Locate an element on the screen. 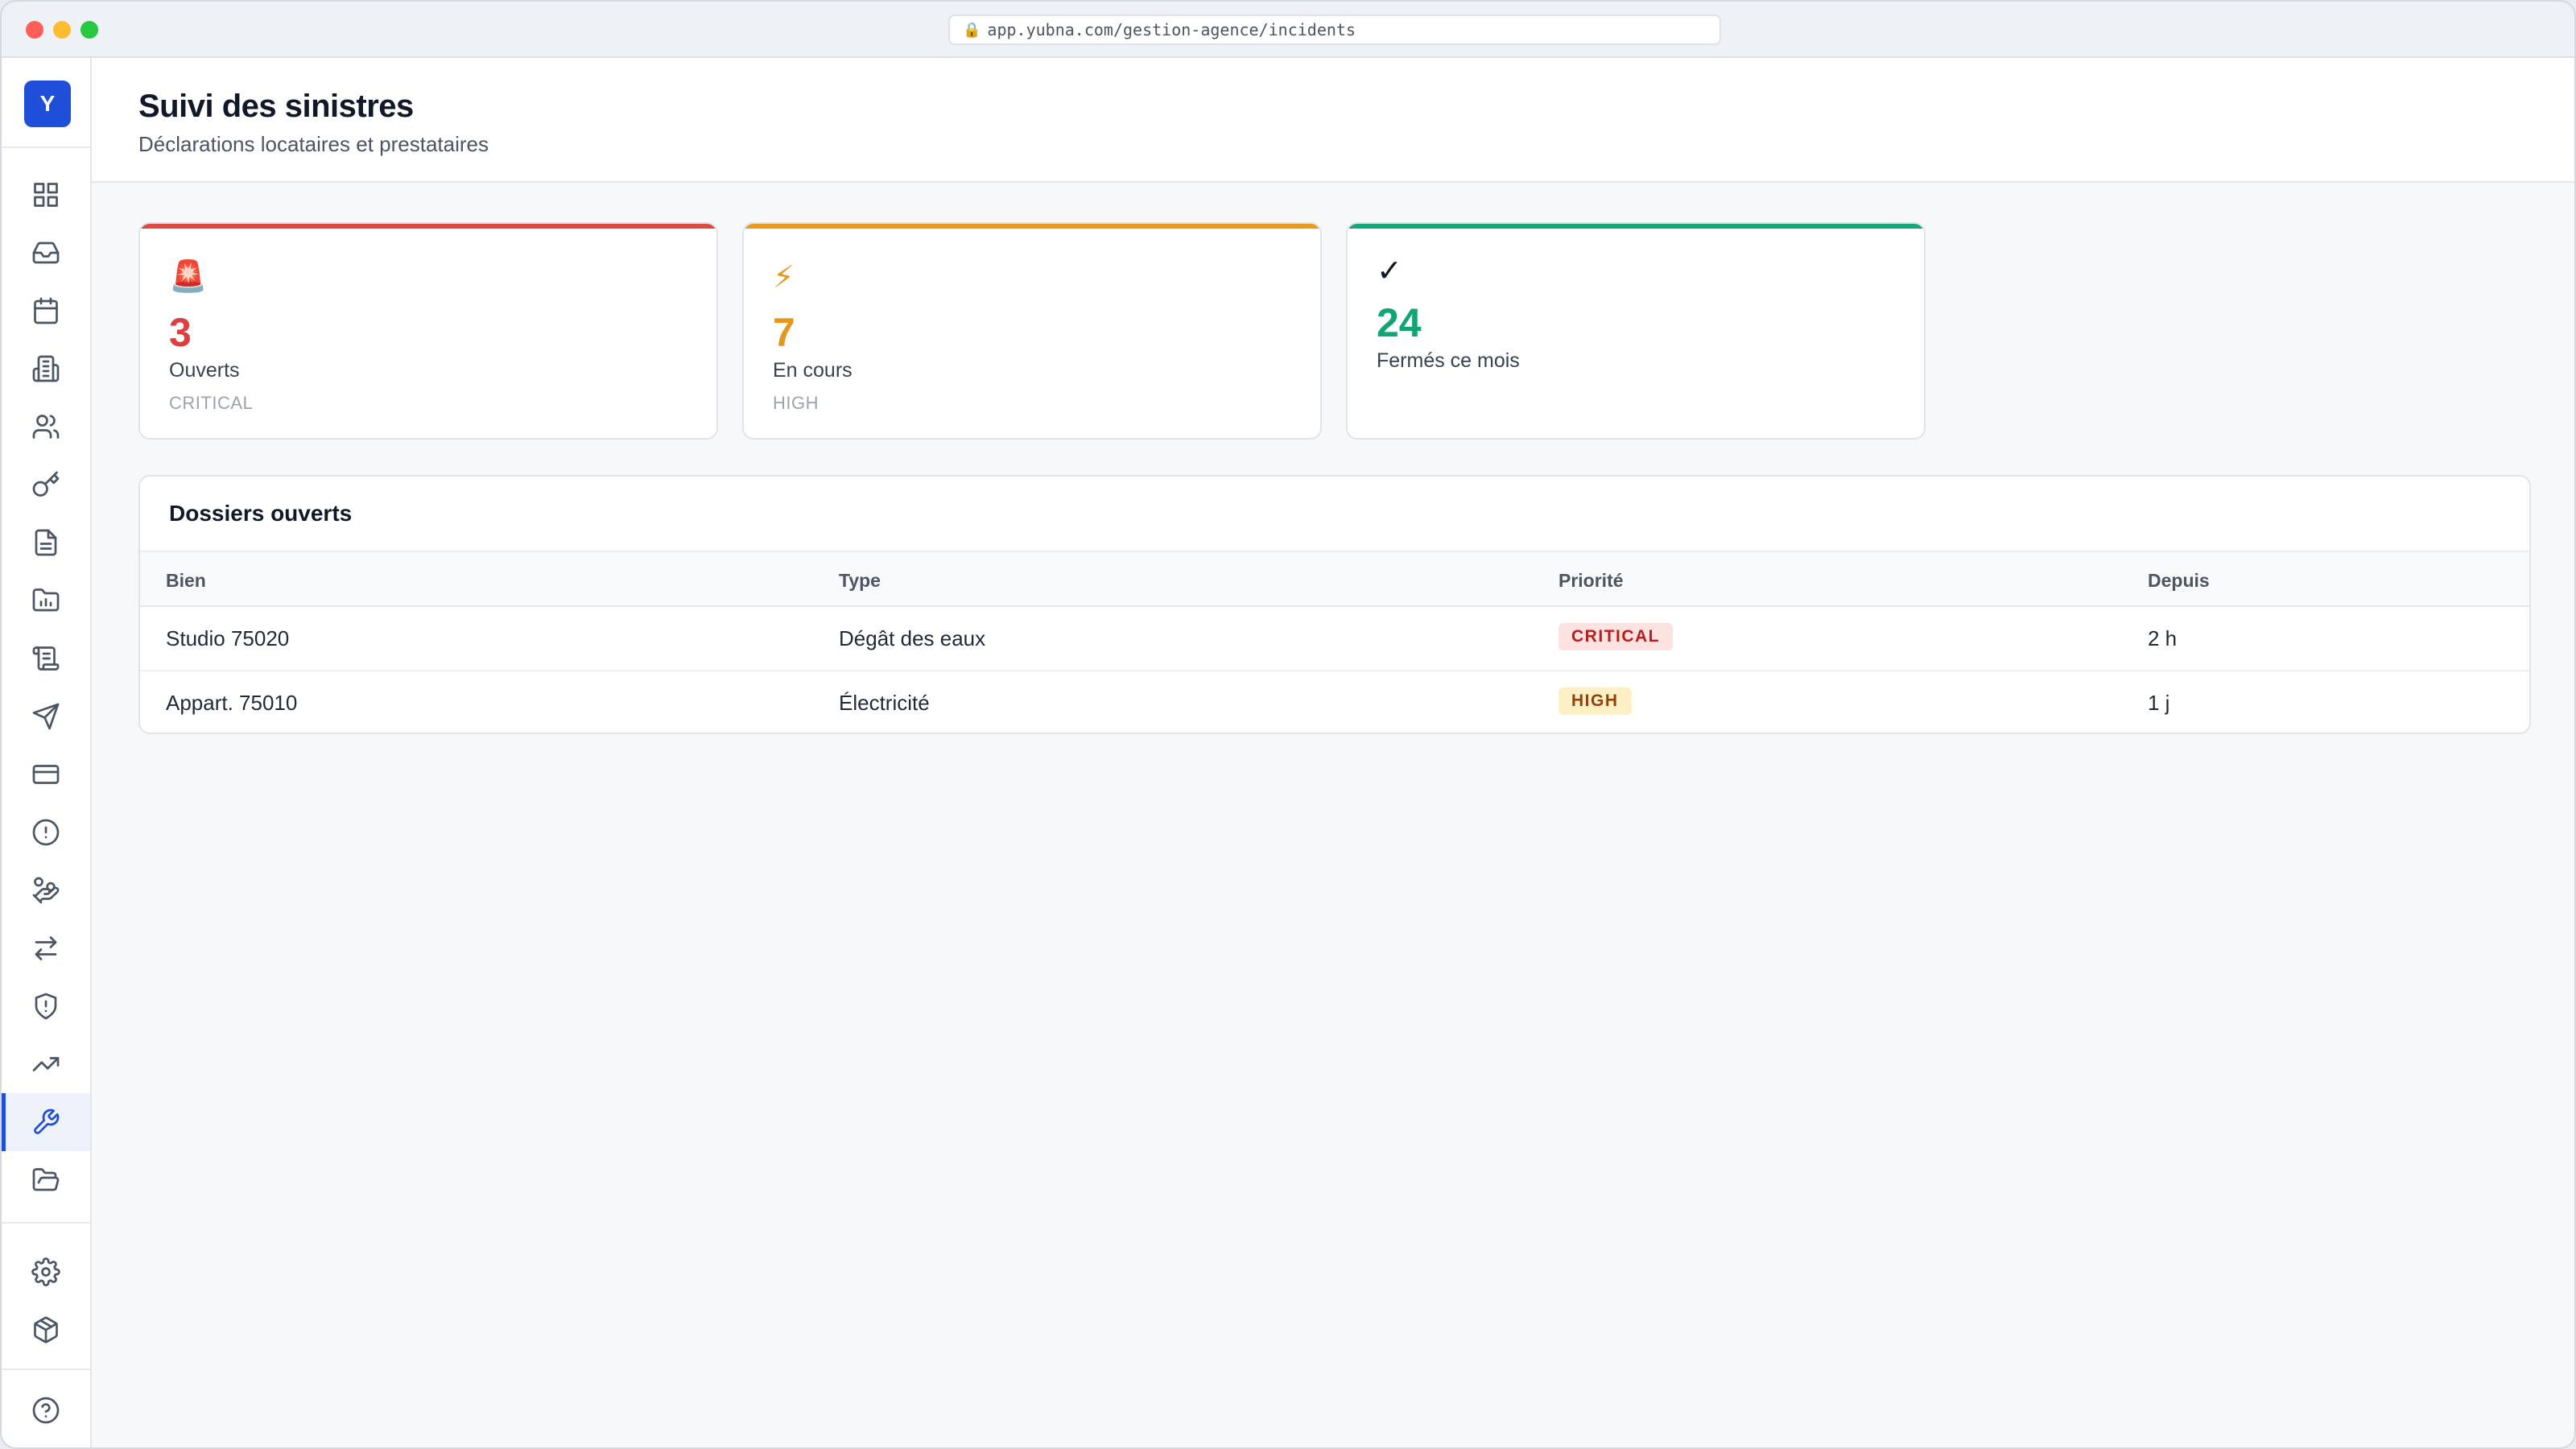  folder-chart-icon is located at coordinates (46, 600).